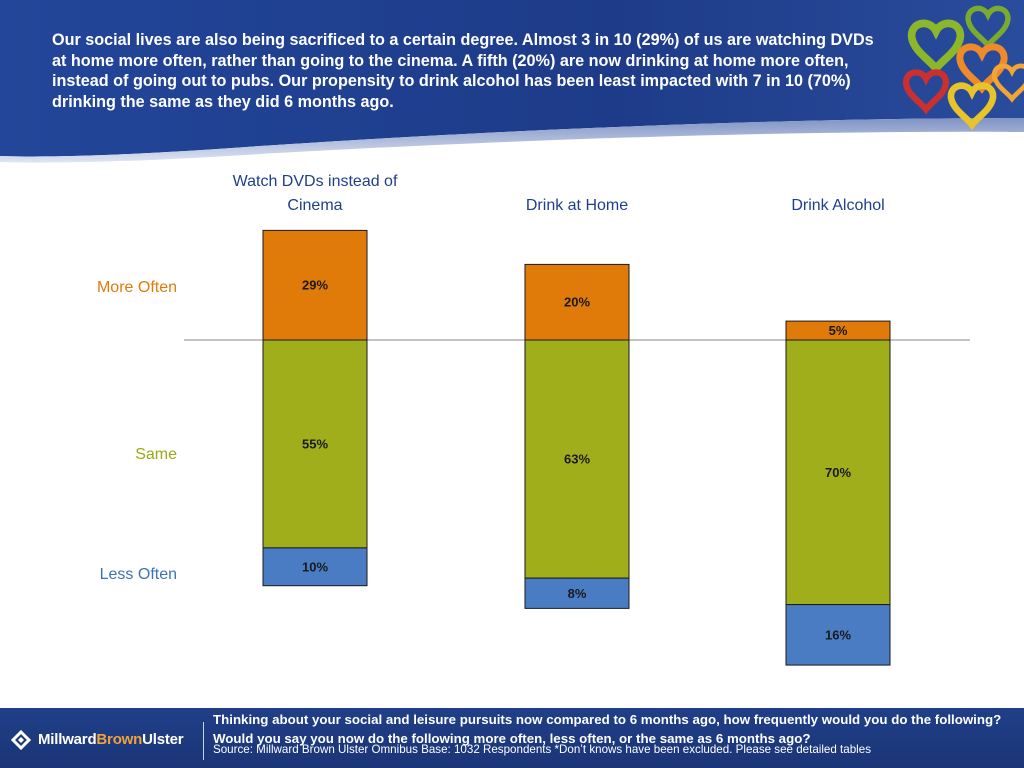  What do you see at coordinates (138, 574) in the screenshot?
I see `row-label-less-often: Less Often` at bounding box center [138, 574].